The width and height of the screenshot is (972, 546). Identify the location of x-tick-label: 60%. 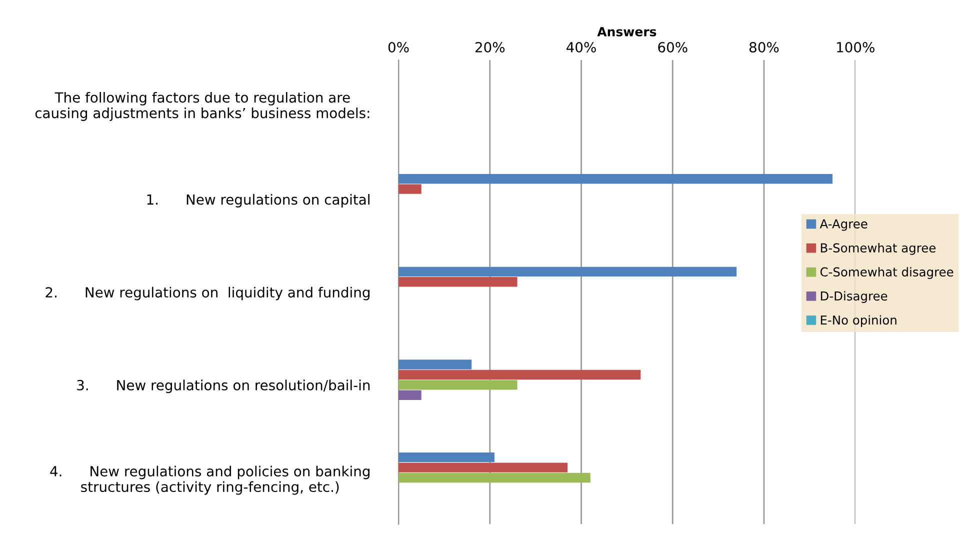
(673, 47).